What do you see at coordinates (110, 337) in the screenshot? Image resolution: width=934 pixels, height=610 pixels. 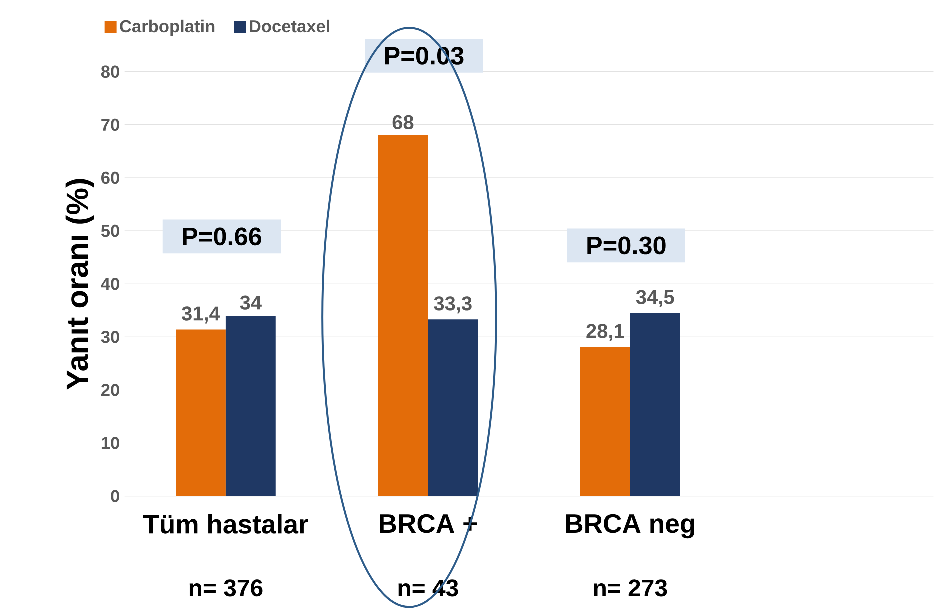 I see `y-tick-label: 30` at bounding box center [110, 337].